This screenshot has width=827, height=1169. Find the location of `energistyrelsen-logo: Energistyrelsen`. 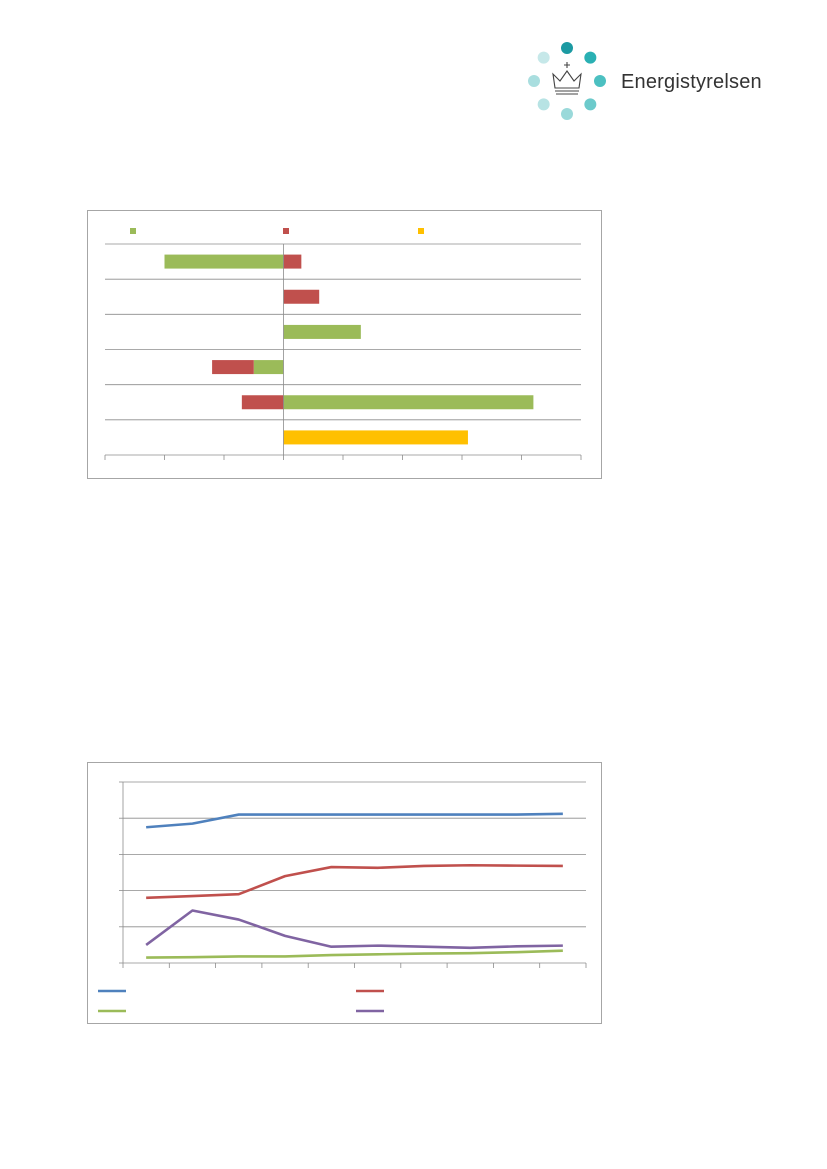

energistyrelsen-logo: Energistyrelsen is located at coordinates (644, 83).